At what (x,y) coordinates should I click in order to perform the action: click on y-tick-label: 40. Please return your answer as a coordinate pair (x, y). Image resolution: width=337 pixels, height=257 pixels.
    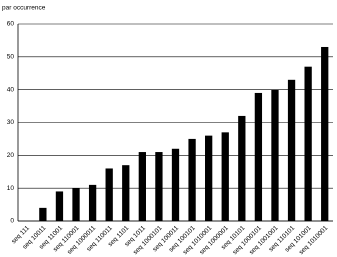
    Looking at the image, I should click on (11, 89).